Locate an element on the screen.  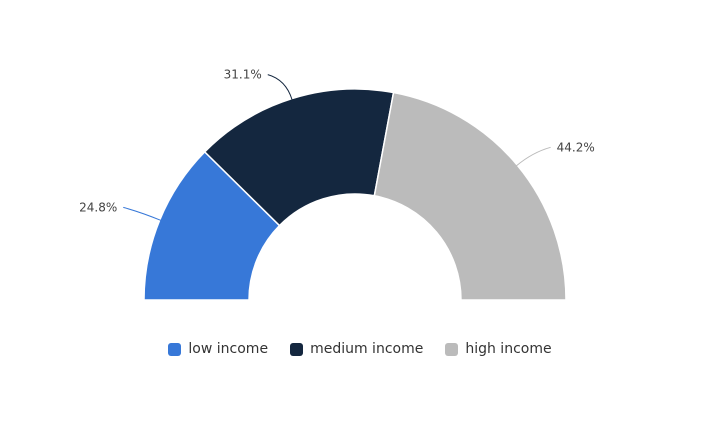
slice-high-income is located at coordinates (470, 196).